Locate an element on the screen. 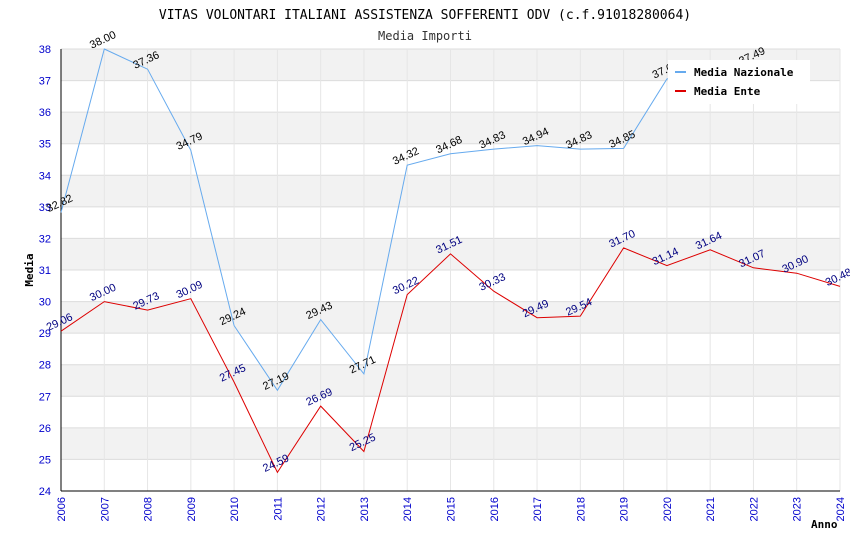 This screenshot has height=550, width=850. y-tick-label: 27 is located at coordinates (45, 397).